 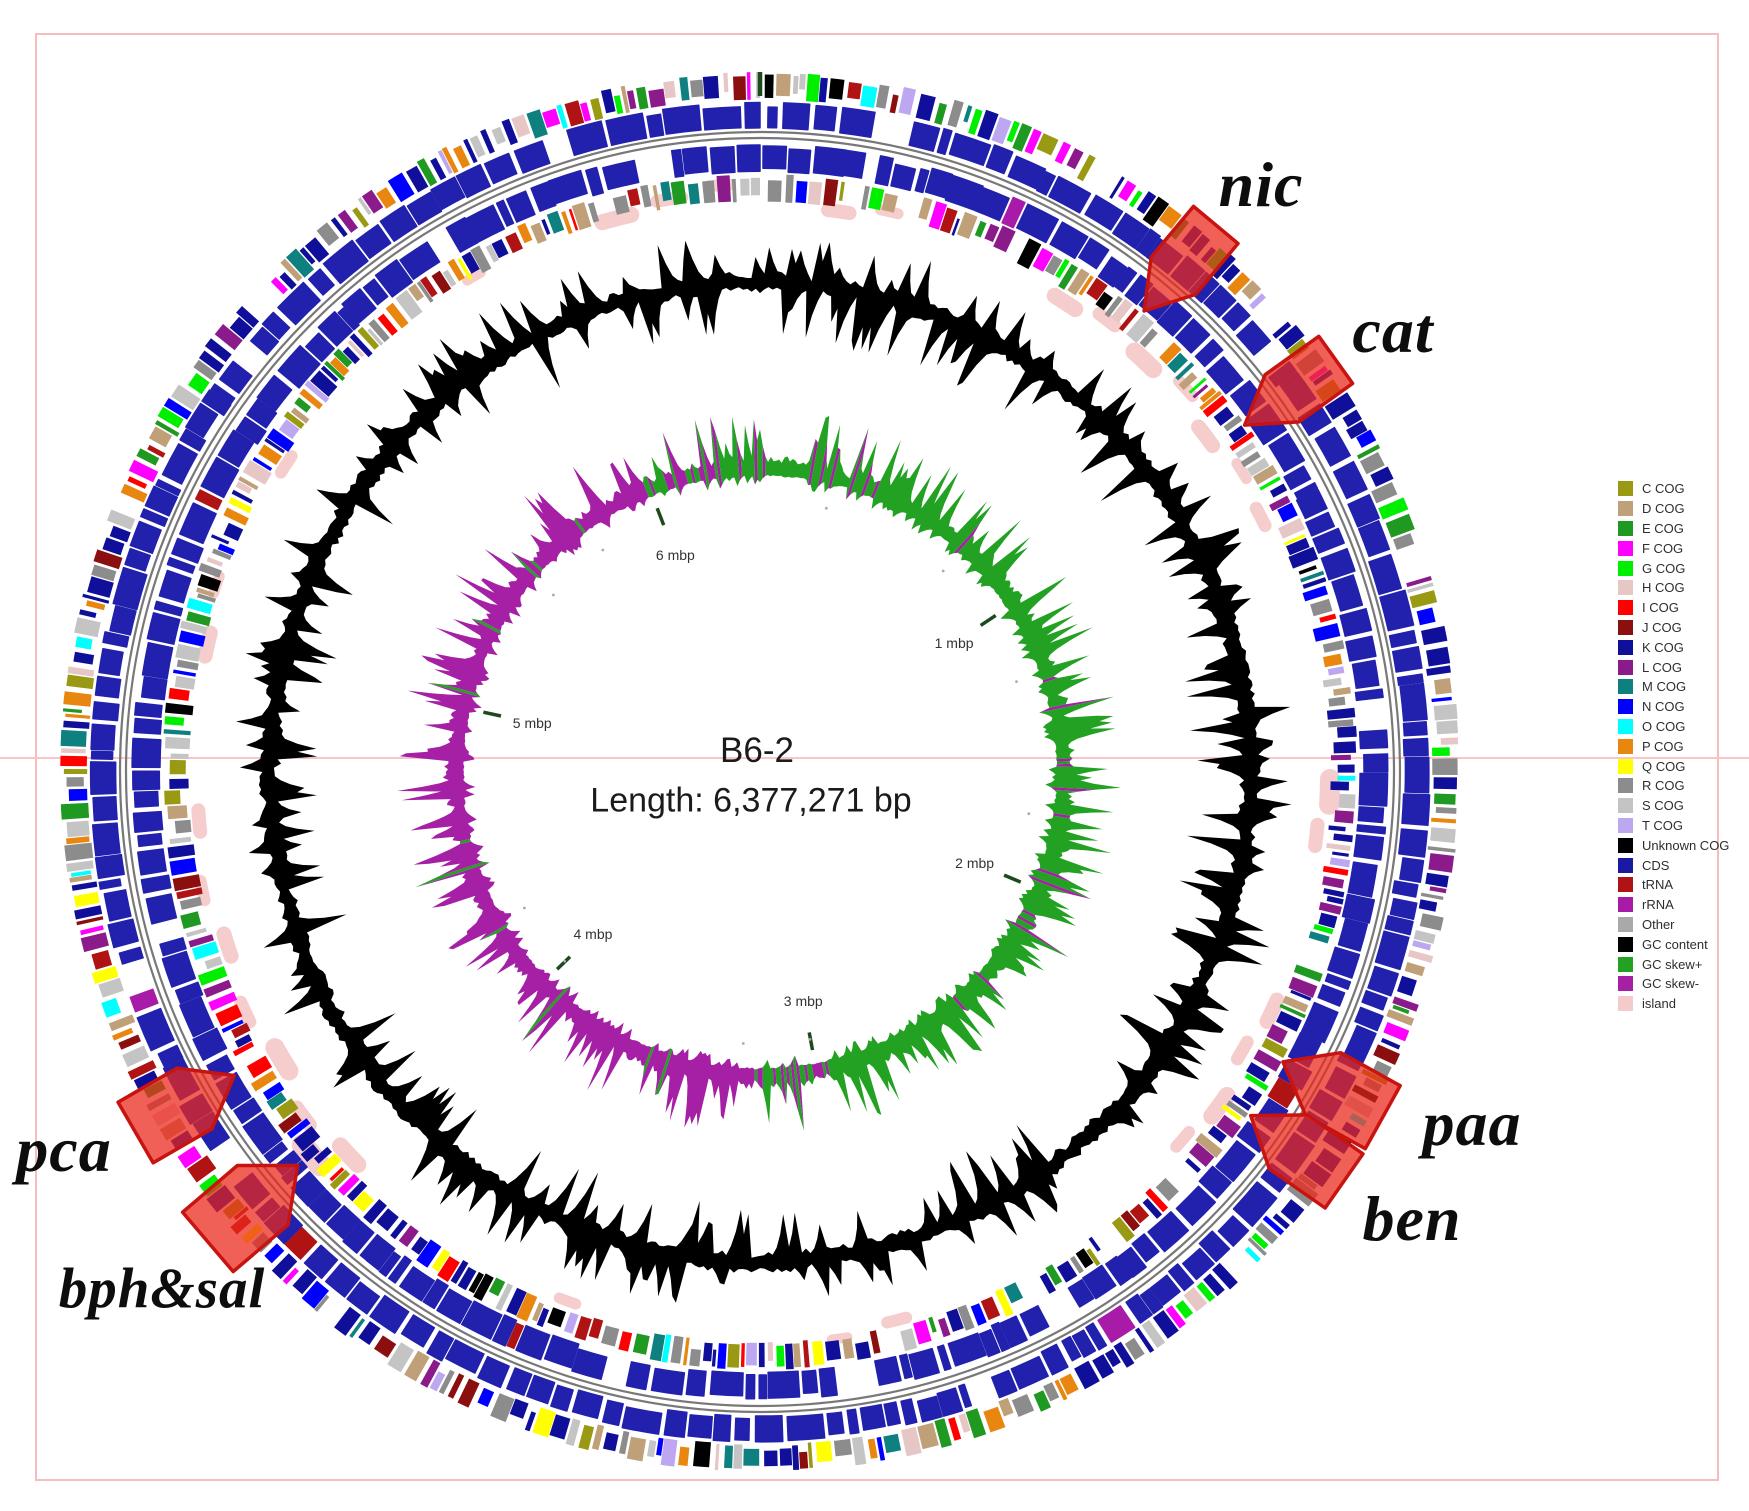 I want to click on legend-item: E COG, so click(x=1673, y=529).